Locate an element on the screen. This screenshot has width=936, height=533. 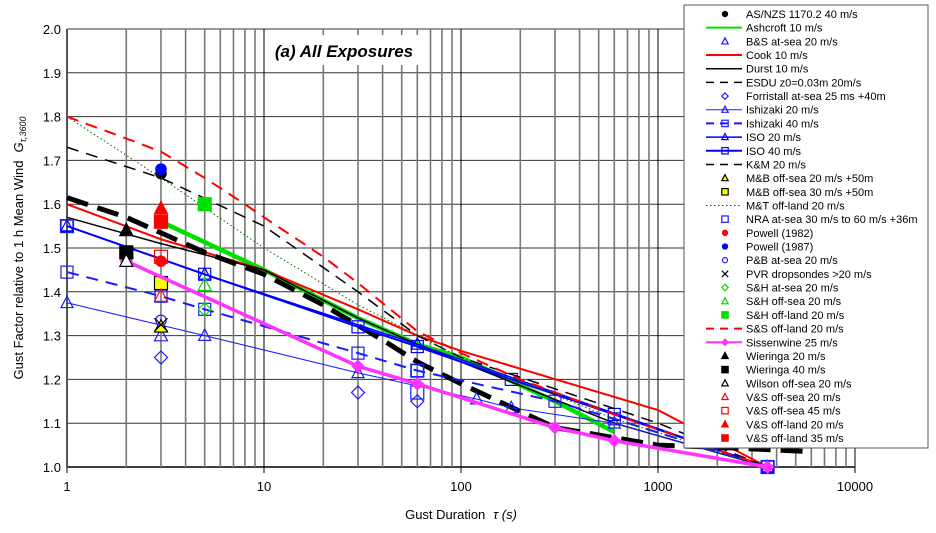
title-background is located at coordinates (344, 50).